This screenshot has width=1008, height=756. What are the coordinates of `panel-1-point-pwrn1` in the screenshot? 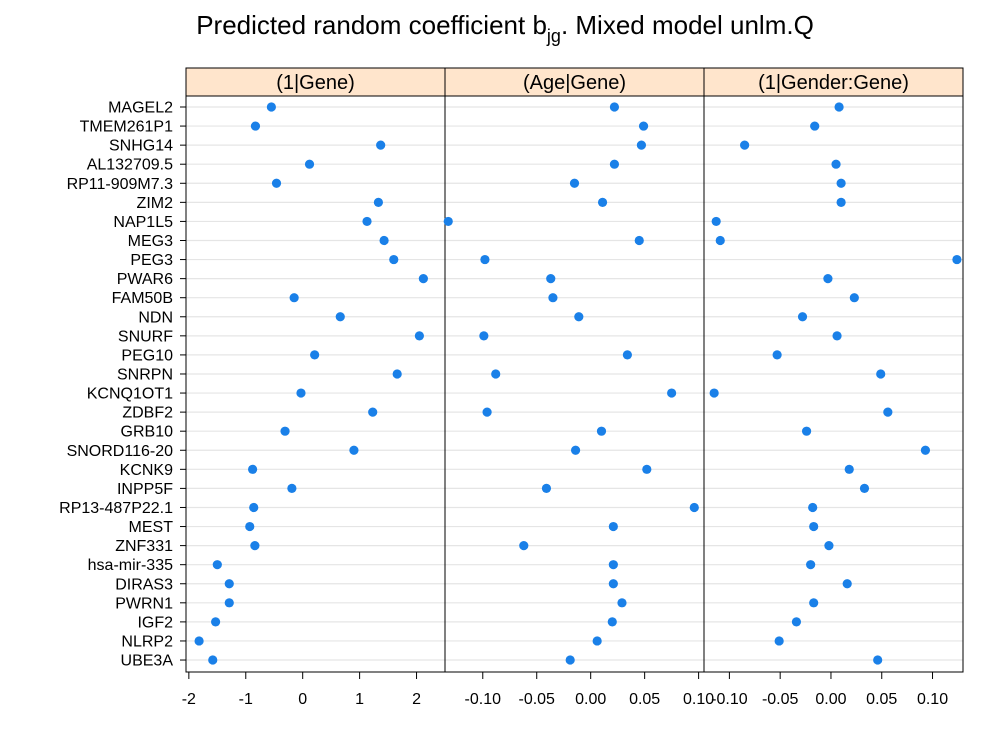 It's located at (229, 603).